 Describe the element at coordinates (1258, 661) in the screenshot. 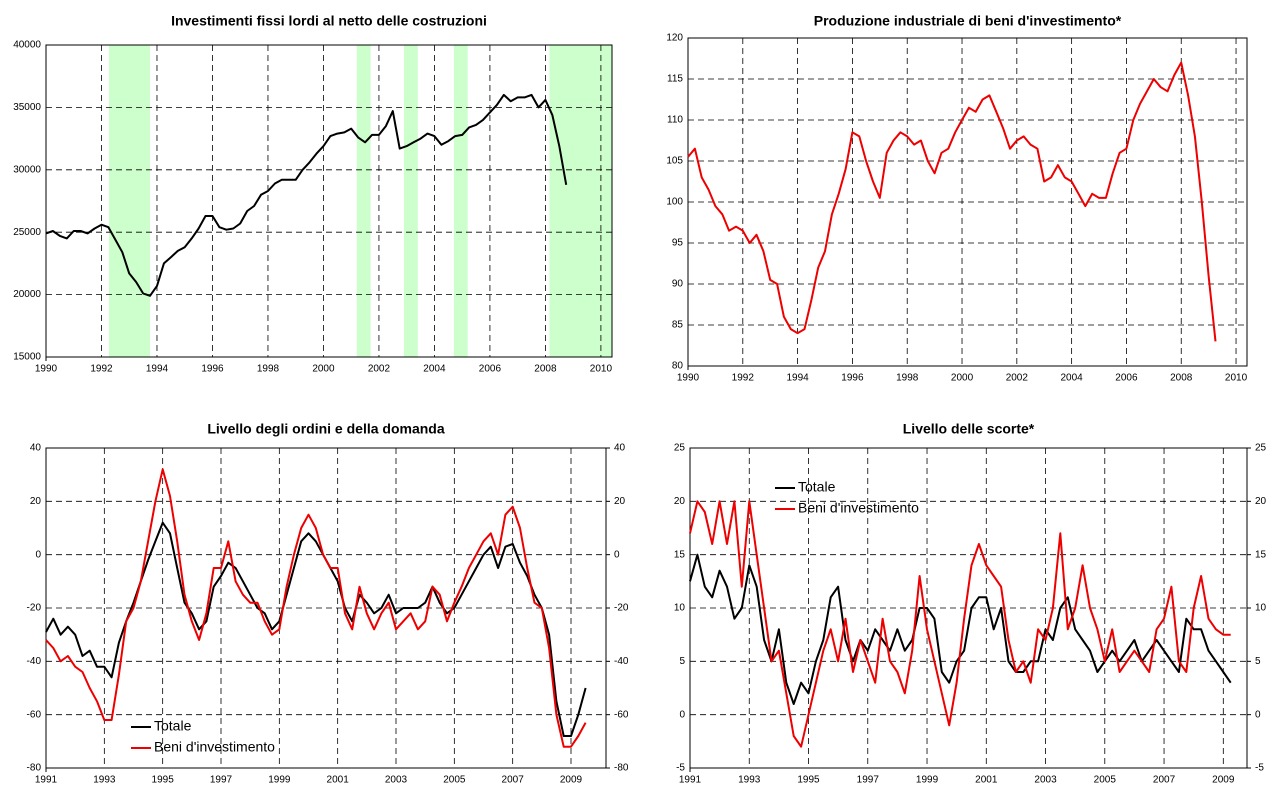

I see `y2-tick-label: 5` at that location.